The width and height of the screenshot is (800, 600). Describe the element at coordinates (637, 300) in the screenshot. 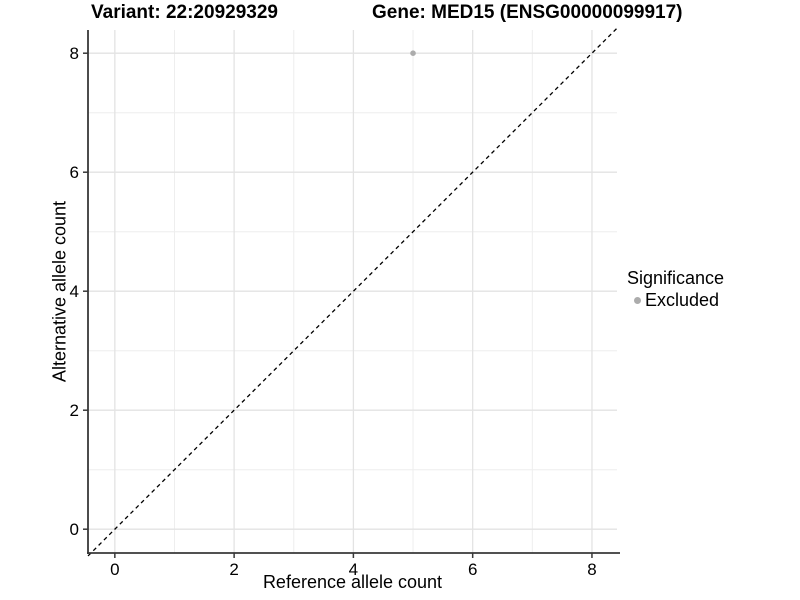

I see `legend-circle-marker-icon` at that location.